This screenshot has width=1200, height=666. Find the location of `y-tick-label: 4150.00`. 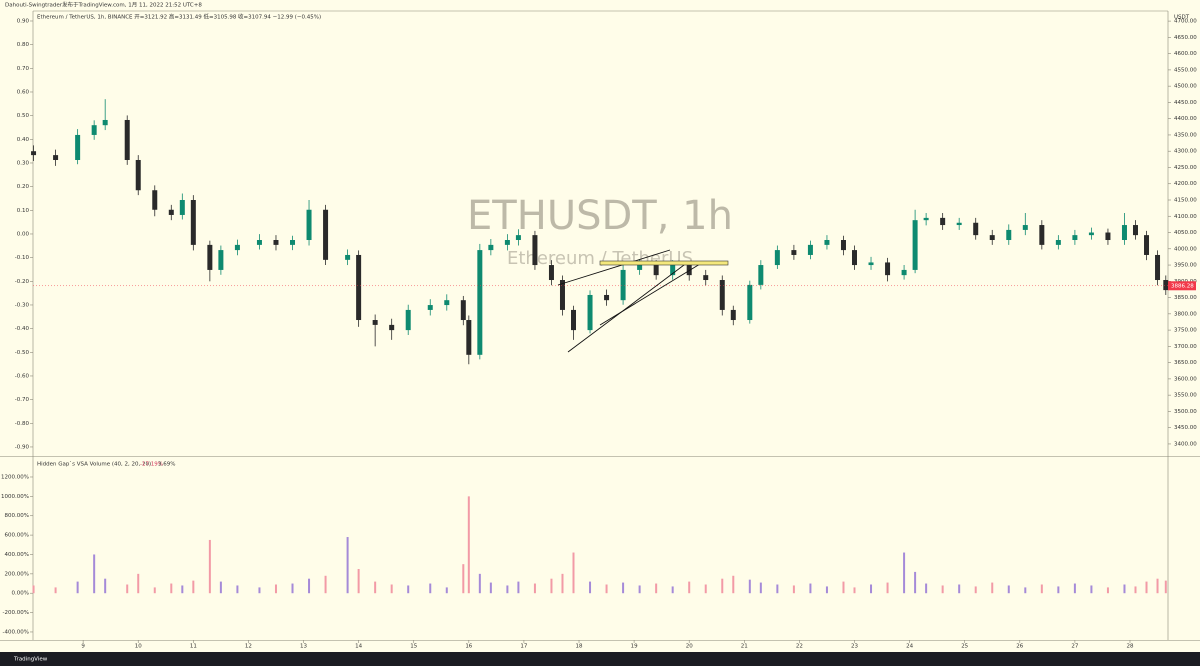

y-tick-label: 4150.00 is located at coordinates (1185, 200).